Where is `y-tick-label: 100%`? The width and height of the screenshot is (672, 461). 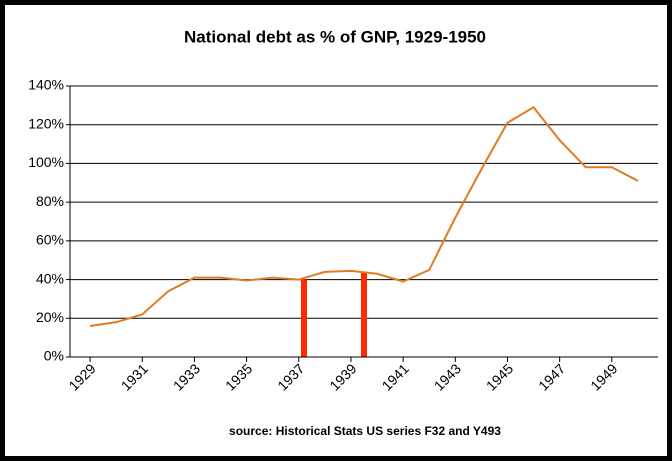 y-tick-label: 100% is located at coordinates (46, 162).